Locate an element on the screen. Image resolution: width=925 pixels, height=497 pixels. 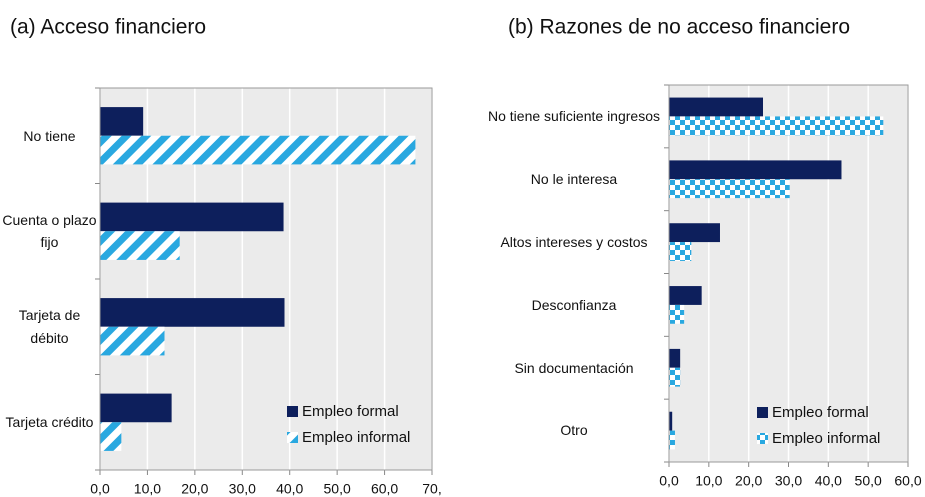
y-tick-label: Desconfianza is located at coordinates (574, 304).